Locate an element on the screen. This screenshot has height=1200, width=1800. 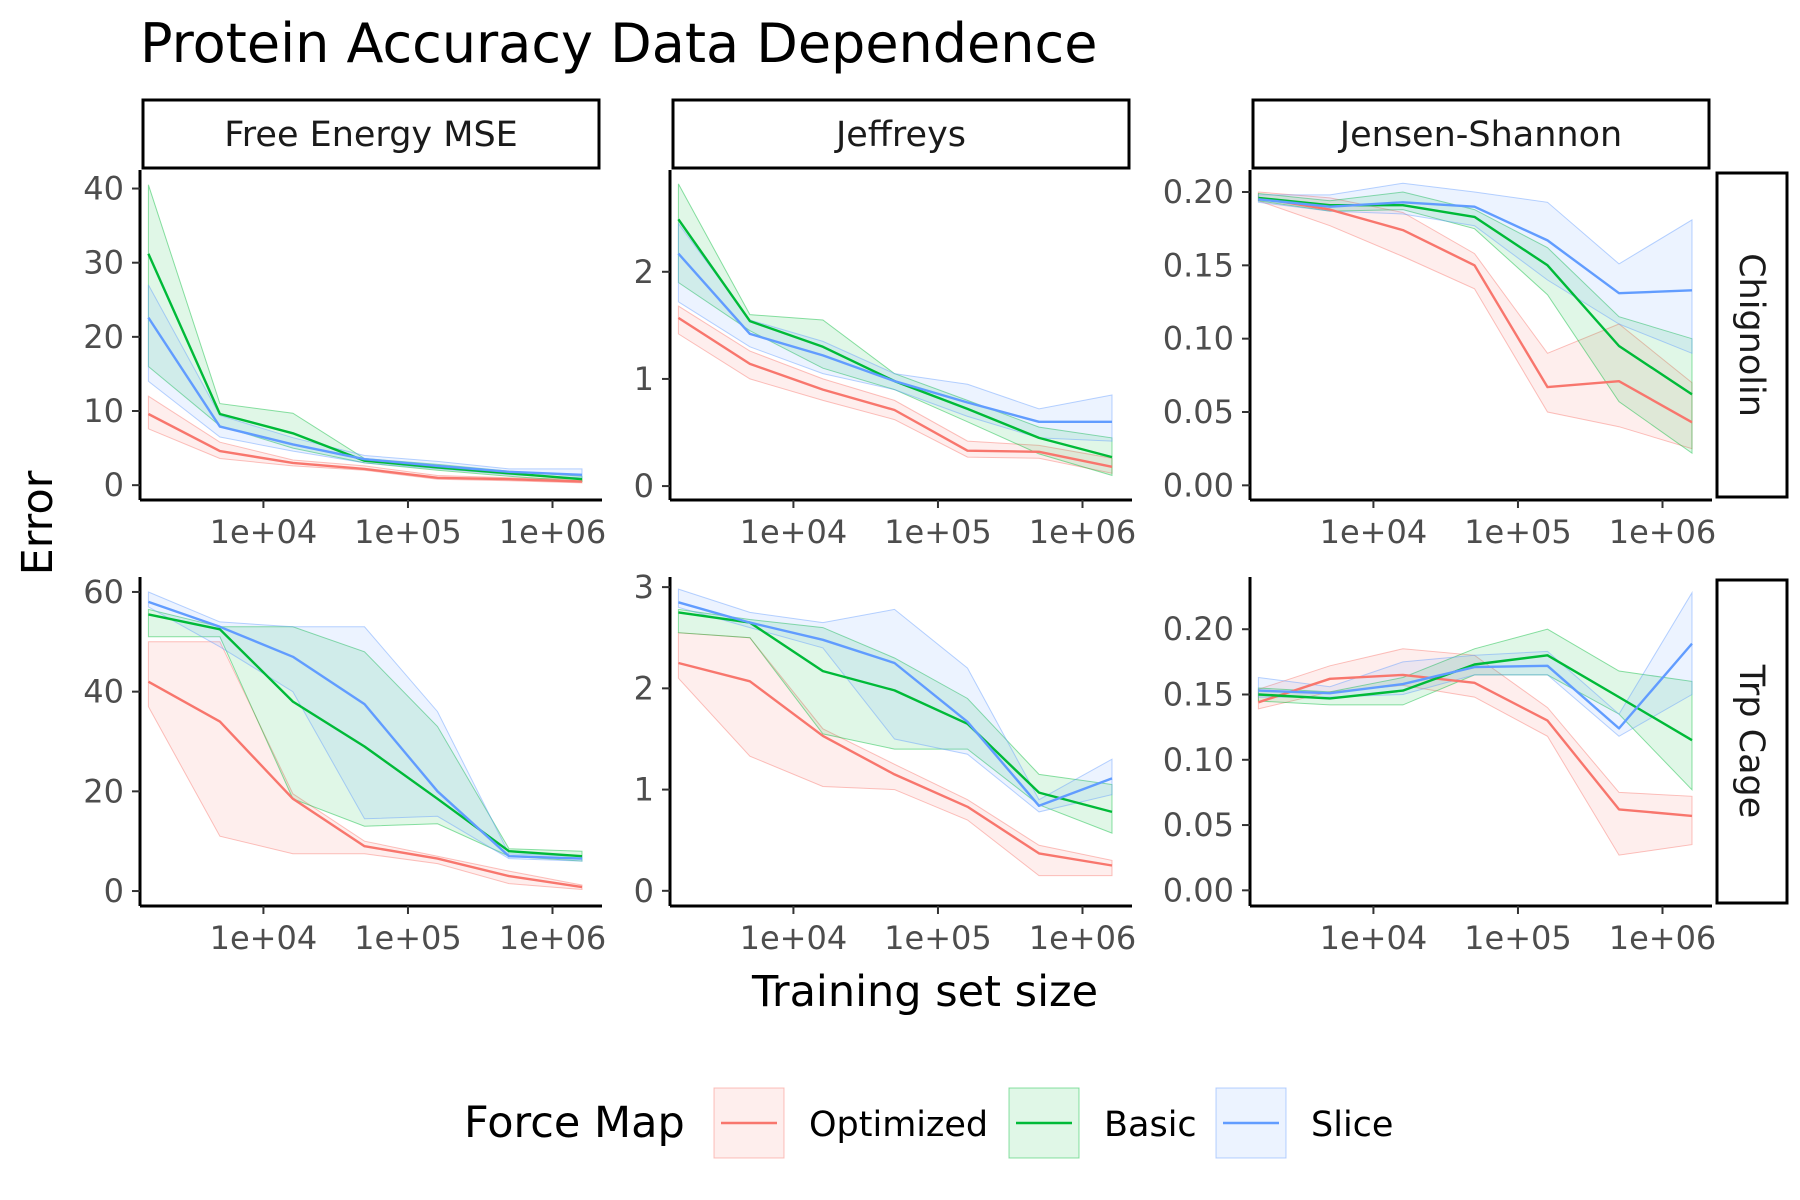
facet-column-label: Jeffreys is located at coordinates (900, 135).